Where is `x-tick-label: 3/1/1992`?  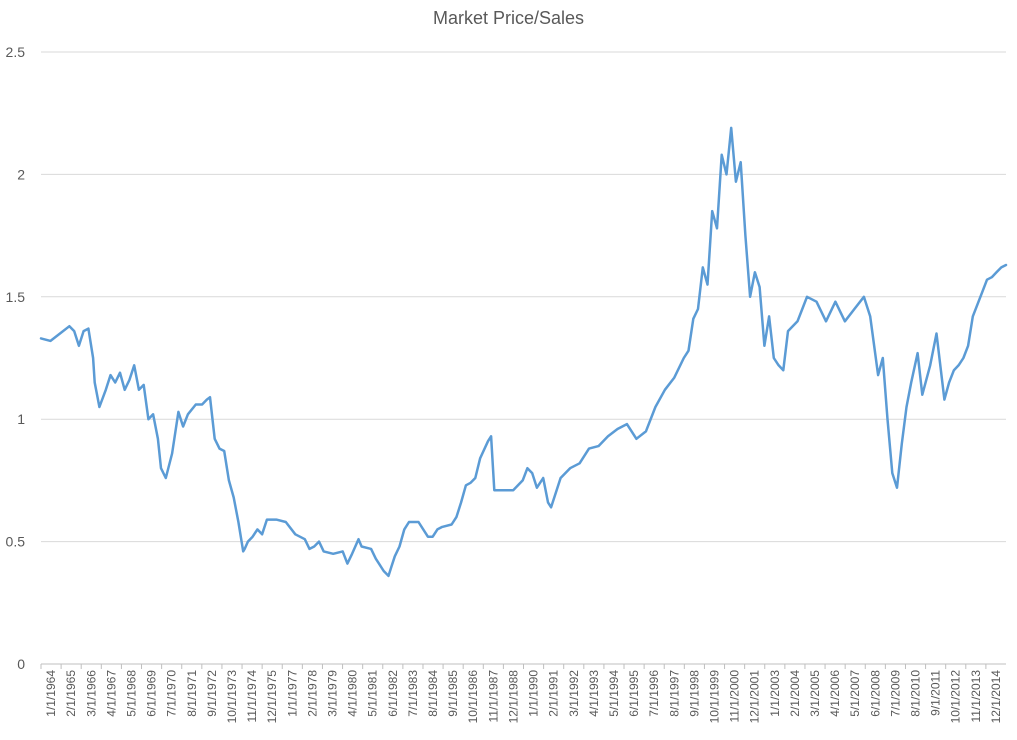
x-tick-label: 3/1/1992 is located at coordinates (574, 693).